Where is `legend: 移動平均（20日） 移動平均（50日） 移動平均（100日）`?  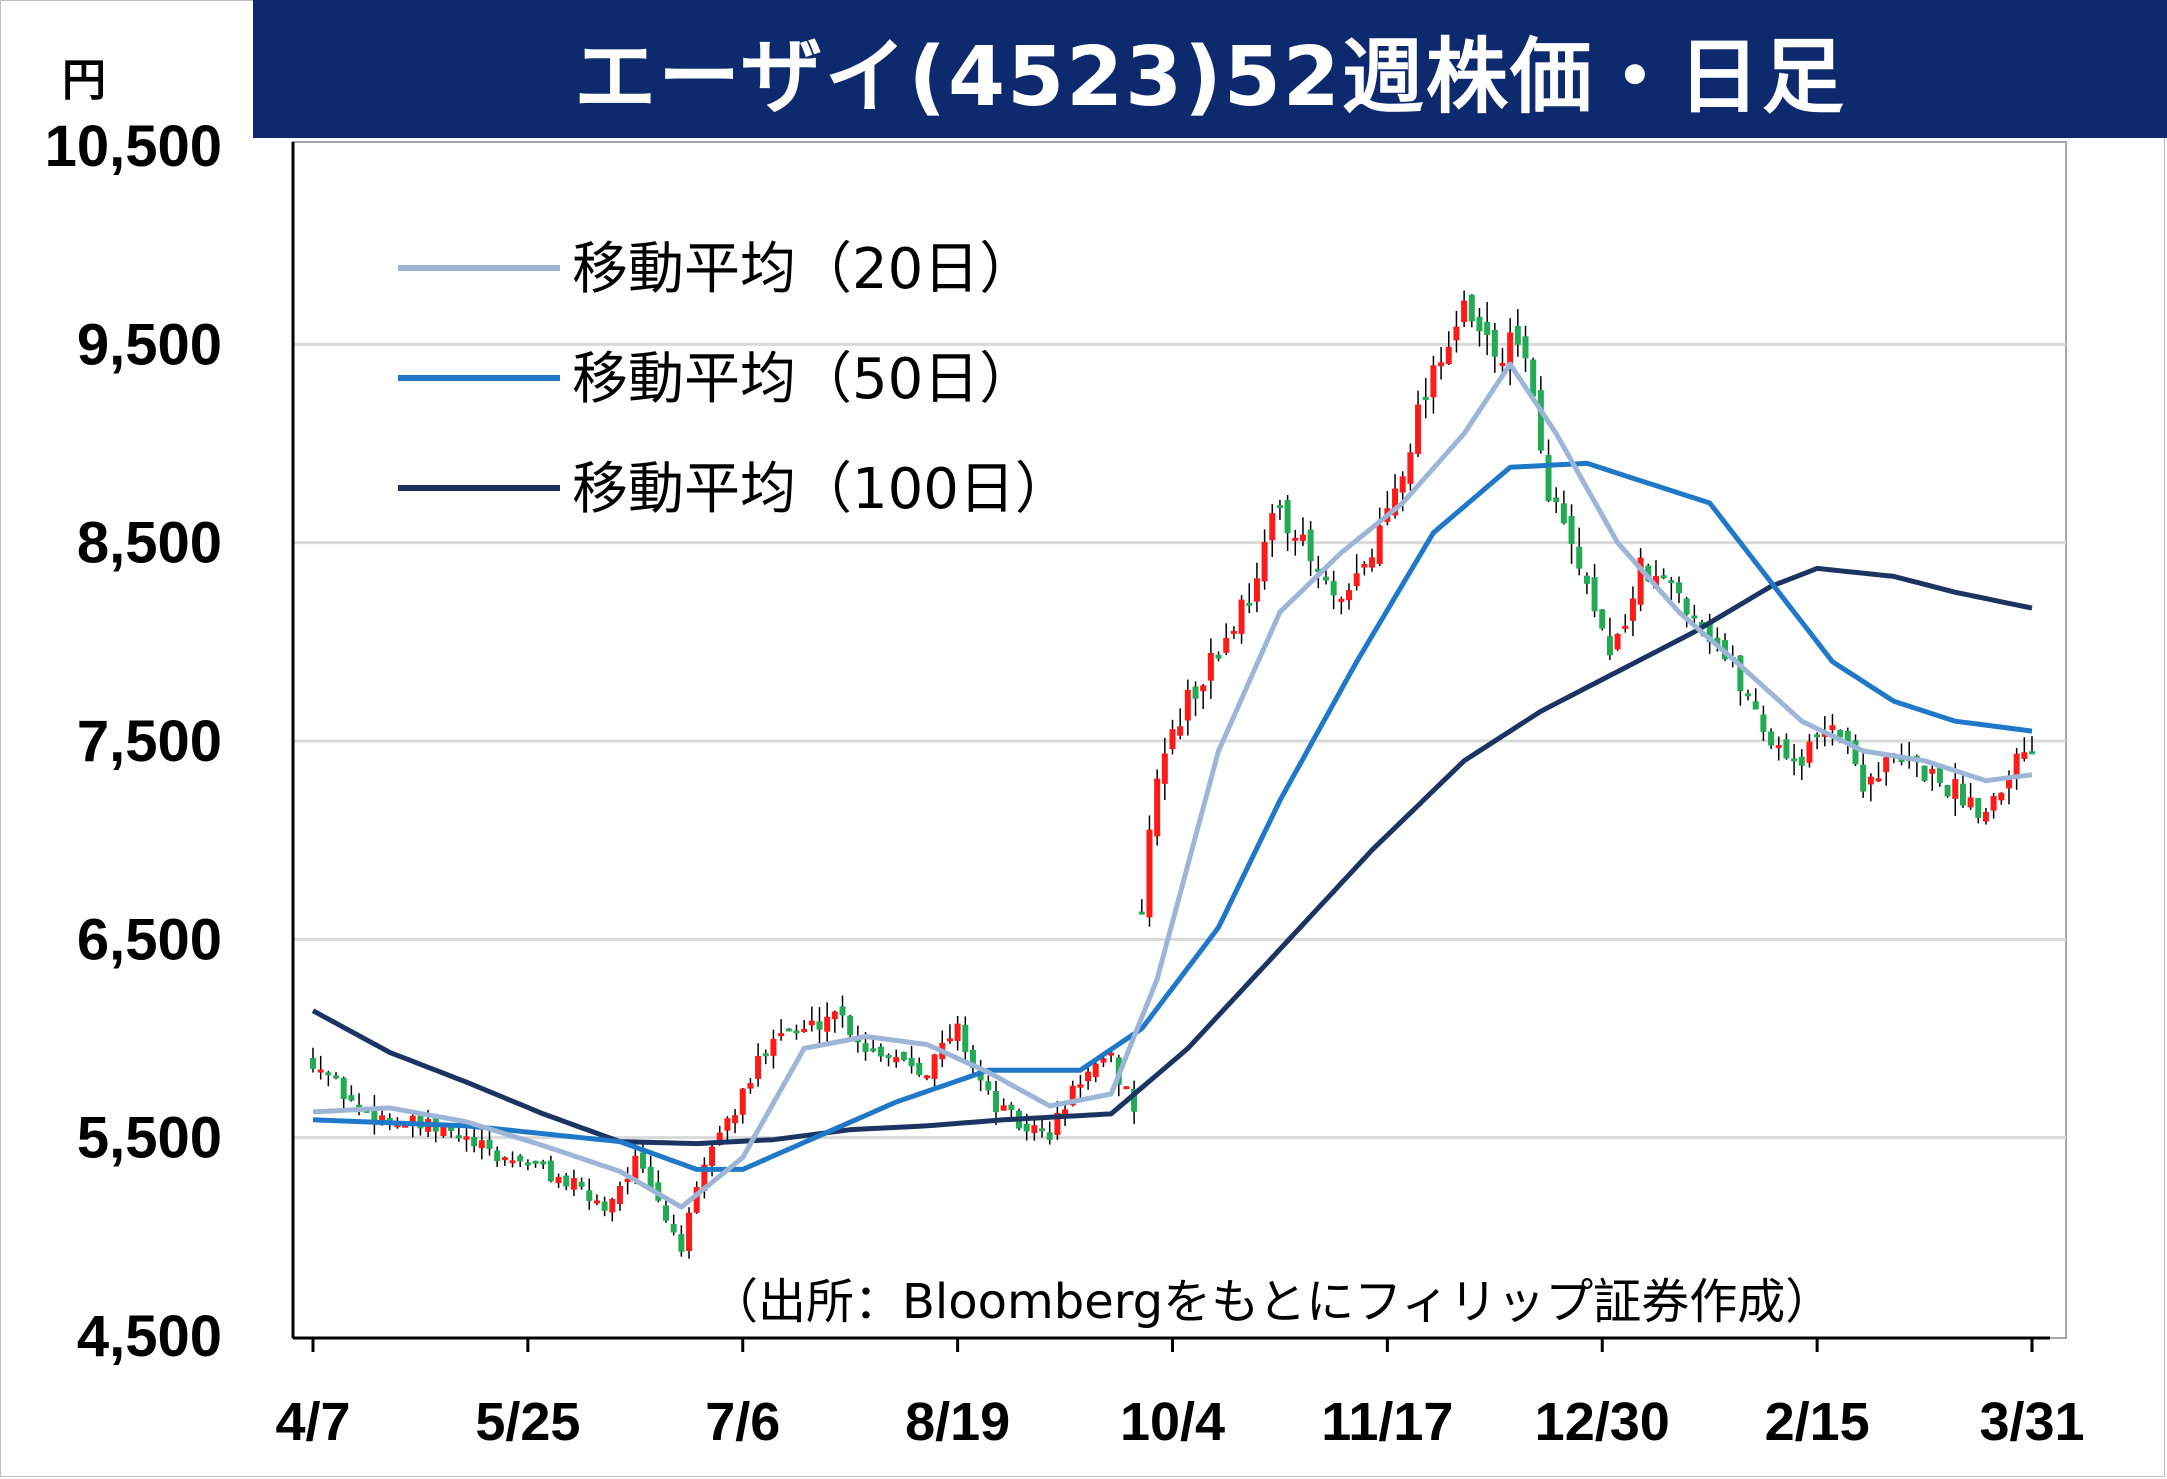
legend: 移動平均（20日） 移動平均（50日） 移動平均（100日） is located at coordinates (734, 379).